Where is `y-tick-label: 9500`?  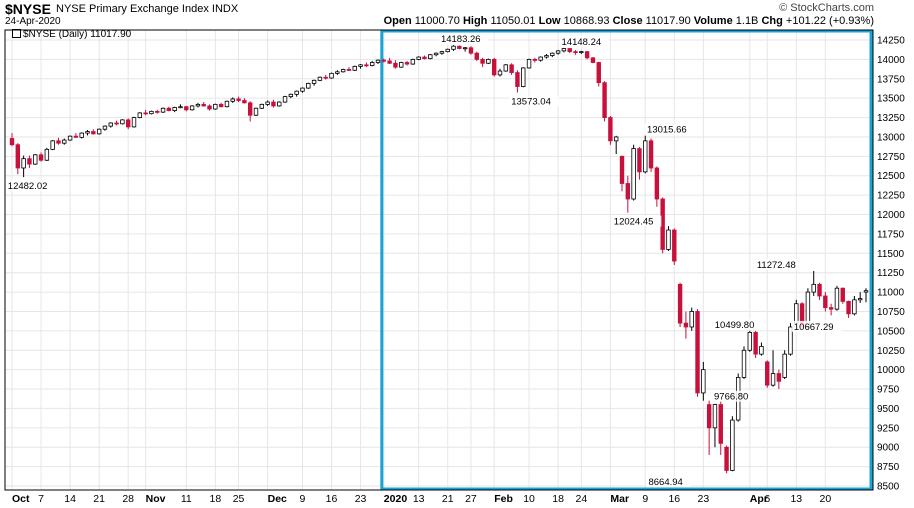
y-tick-label: 9500 is located at coordinates (888, 409).